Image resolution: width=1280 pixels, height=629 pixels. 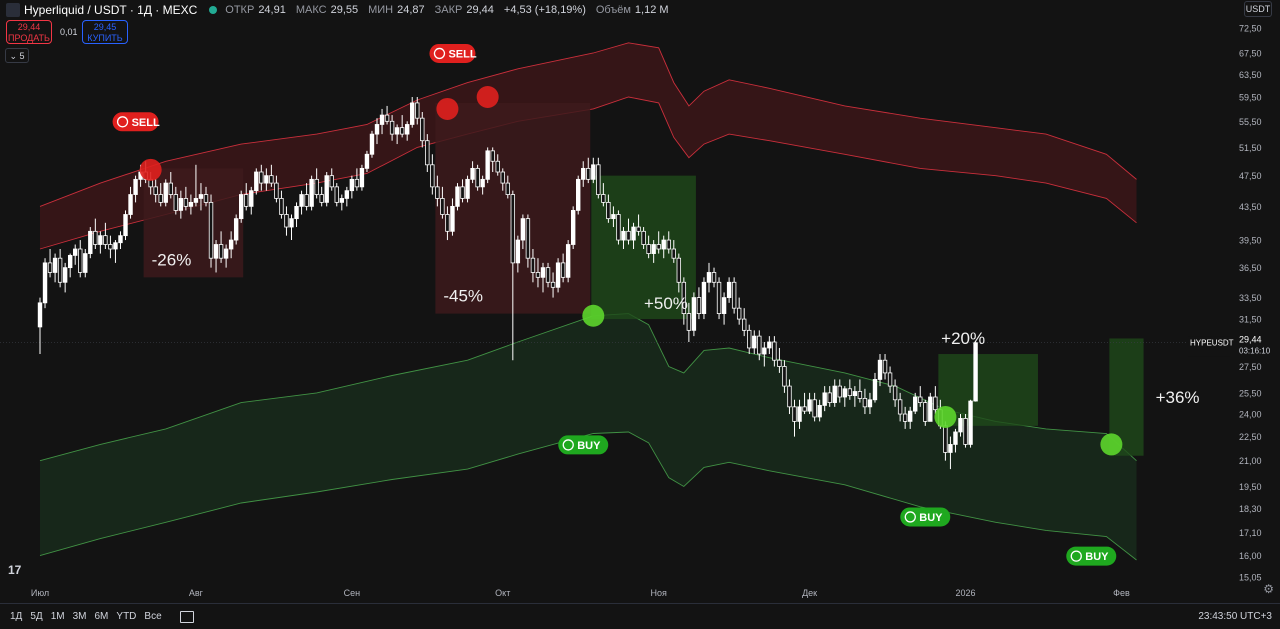 What do you see at coordinates (1250, 533) in the screenshot?
I see `y-tick-label: 17,10` at bounding box center [1250, 533].